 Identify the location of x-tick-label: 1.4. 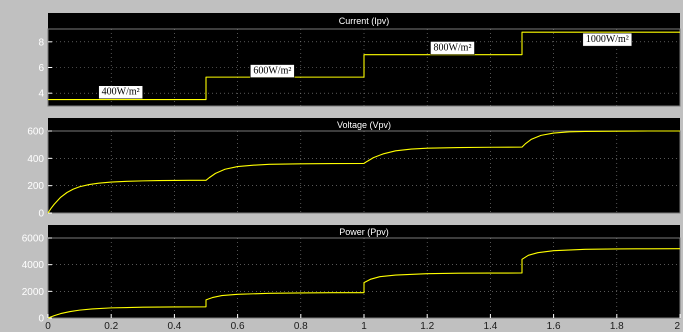
(490, 326).